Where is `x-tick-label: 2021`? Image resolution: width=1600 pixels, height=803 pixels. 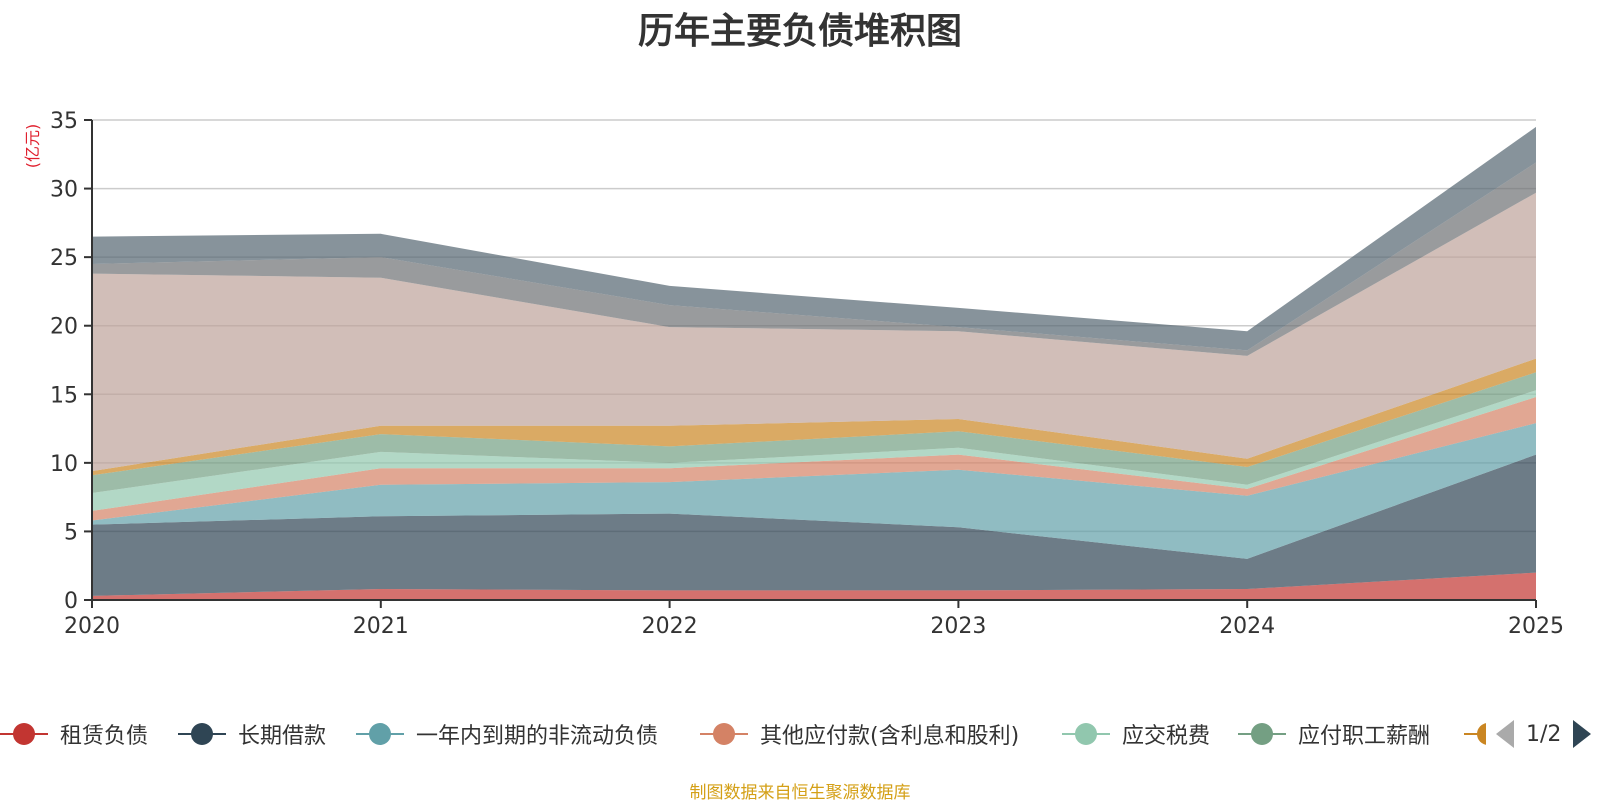 x-tick-label: 2021 is located at coordinates (381, 626).